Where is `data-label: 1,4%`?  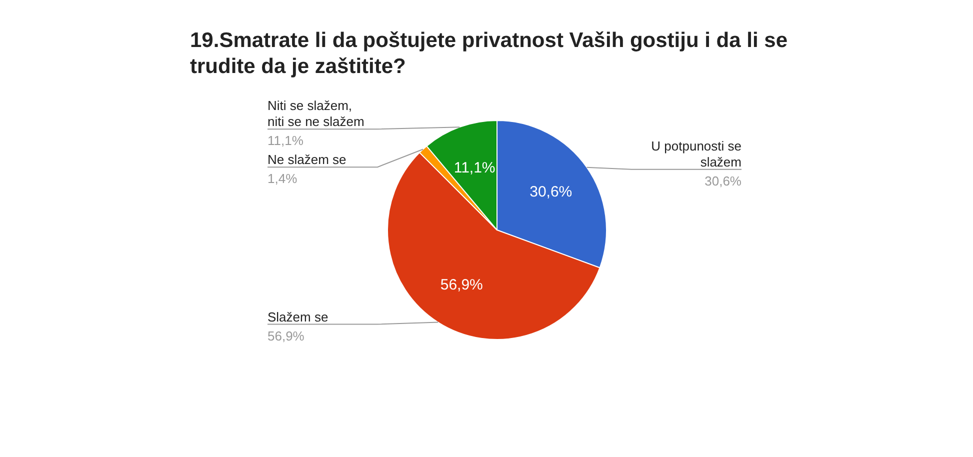
data-label: 1,4% is located at coordinates (283, 178).